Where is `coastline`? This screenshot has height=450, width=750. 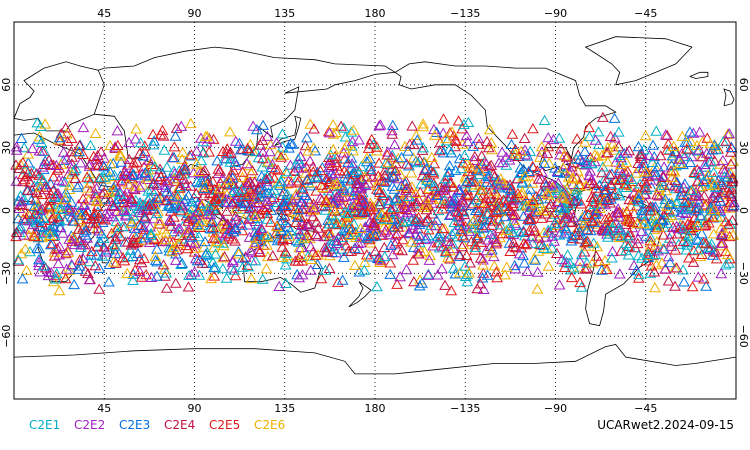 coastline is located at coordinates (59, 96).